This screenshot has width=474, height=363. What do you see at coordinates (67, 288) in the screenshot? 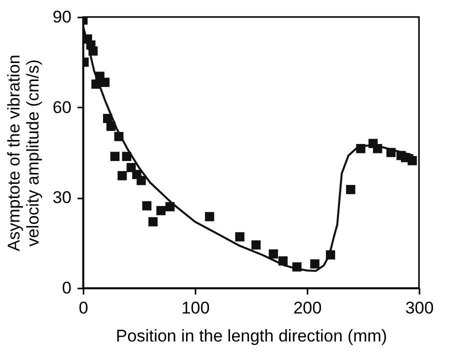
I see `y-tick-label: 0` at bounding box center [67, 288].